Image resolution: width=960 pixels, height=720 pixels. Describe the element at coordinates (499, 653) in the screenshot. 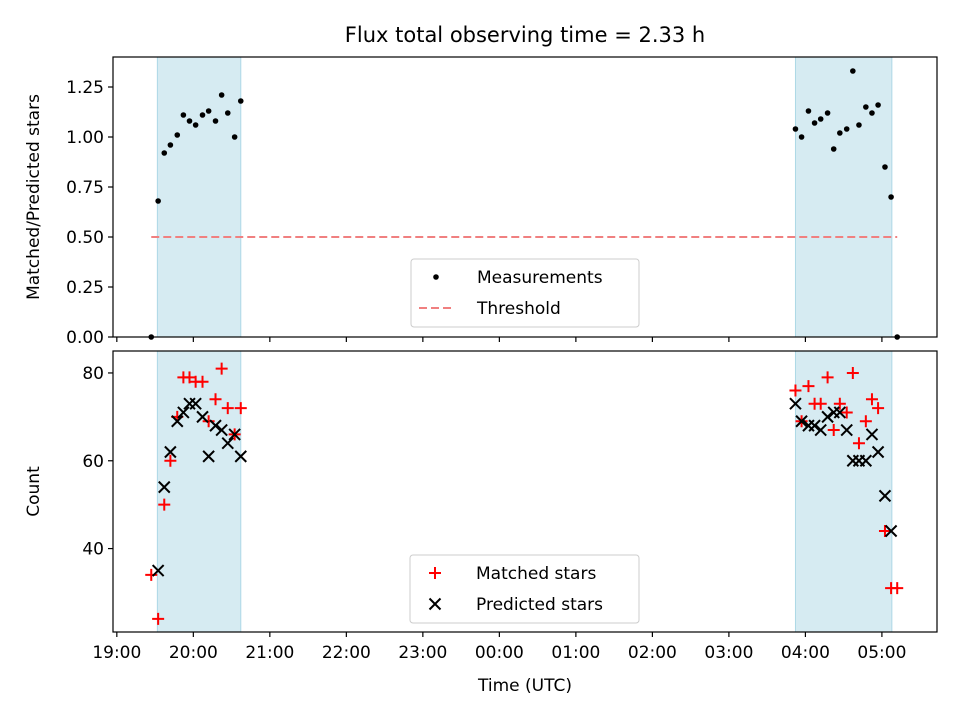

I see `x-tick-label: 00:00` at that location.